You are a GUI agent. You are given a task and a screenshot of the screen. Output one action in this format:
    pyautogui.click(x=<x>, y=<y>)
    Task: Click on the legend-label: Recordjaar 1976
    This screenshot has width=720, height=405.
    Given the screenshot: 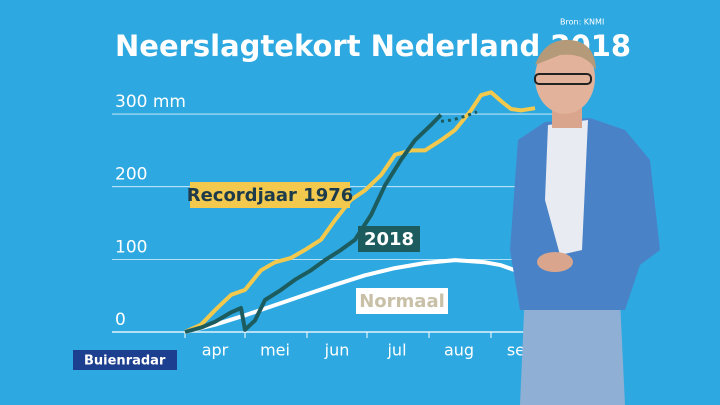 What is the action you would take?
    pyautogui.click(x=270, y=195)
    